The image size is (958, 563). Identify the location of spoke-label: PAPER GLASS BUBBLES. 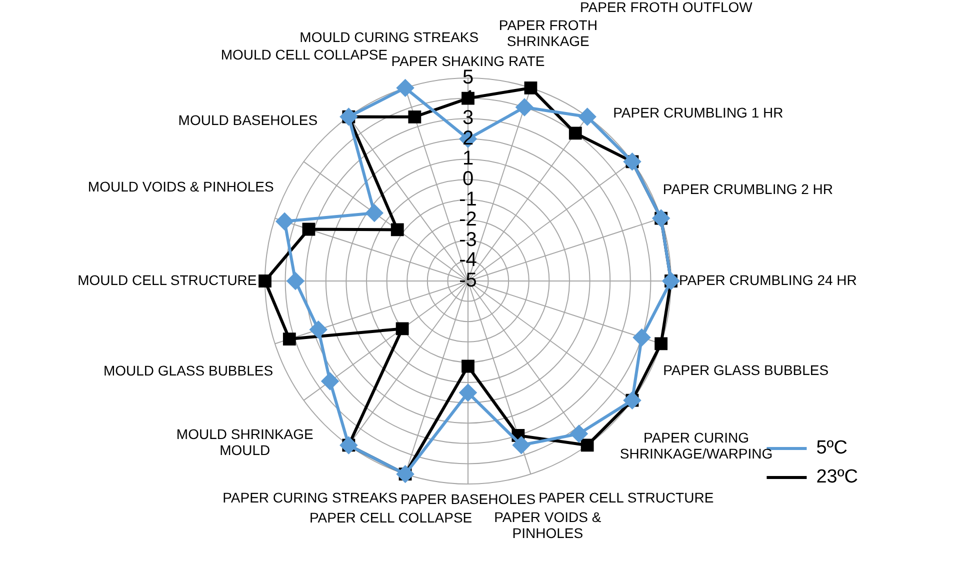
(746, 370).